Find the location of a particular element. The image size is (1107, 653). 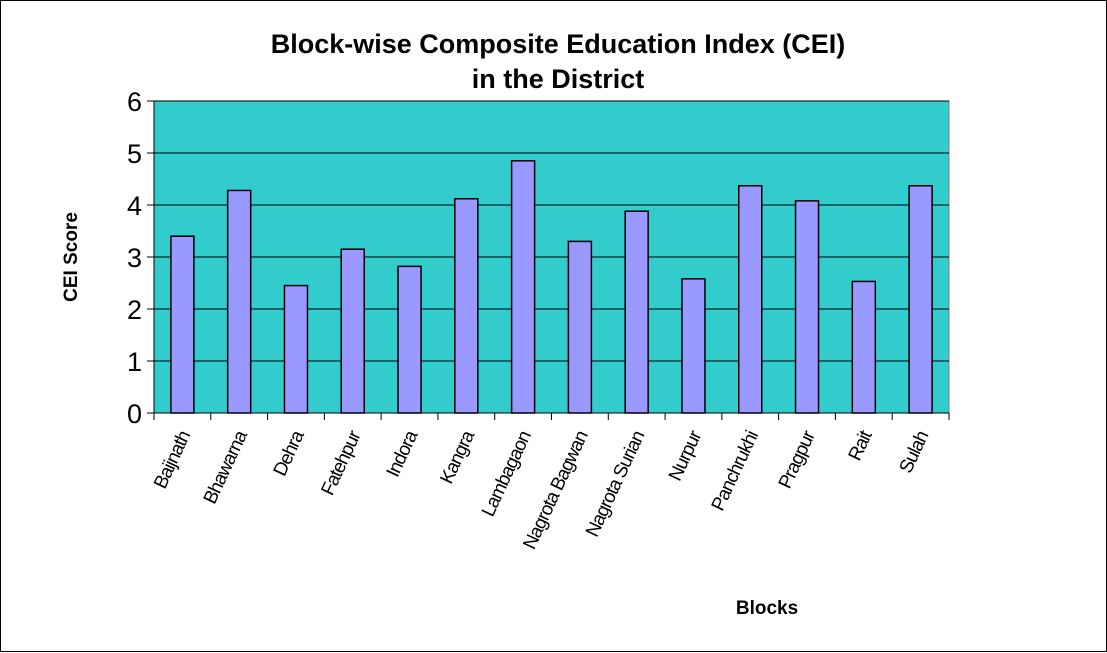

x-tick-label: Rait is located at coordinates (861, 445).